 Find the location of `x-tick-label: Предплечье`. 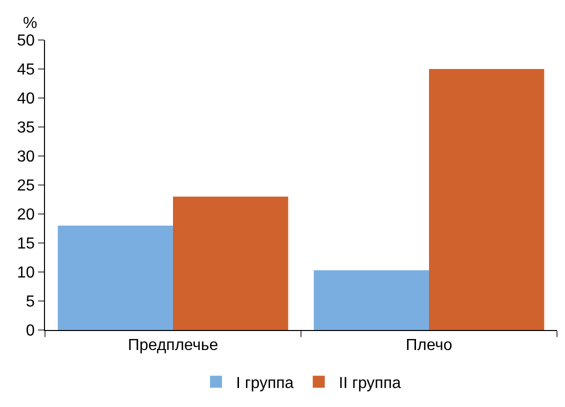

x-tick-label: Предплечье is located at coordinates (173, 345).